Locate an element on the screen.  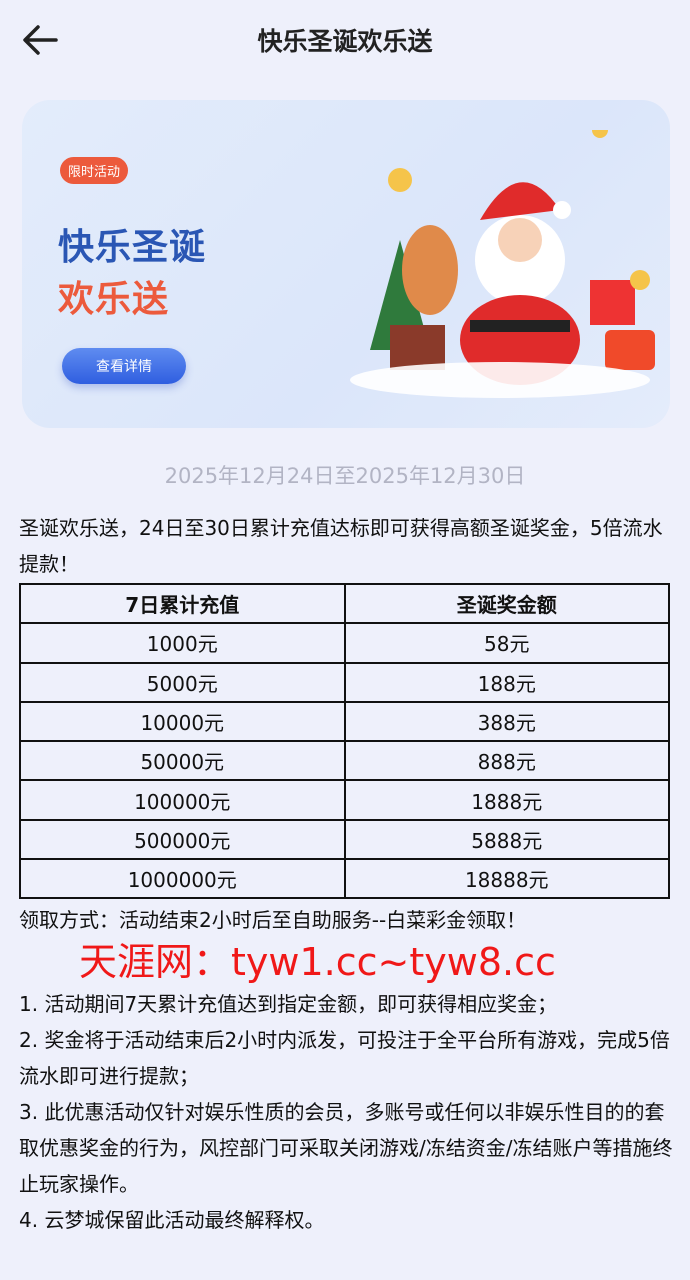
recharge-cell: 100000元 is located at coordinates (182, 800).